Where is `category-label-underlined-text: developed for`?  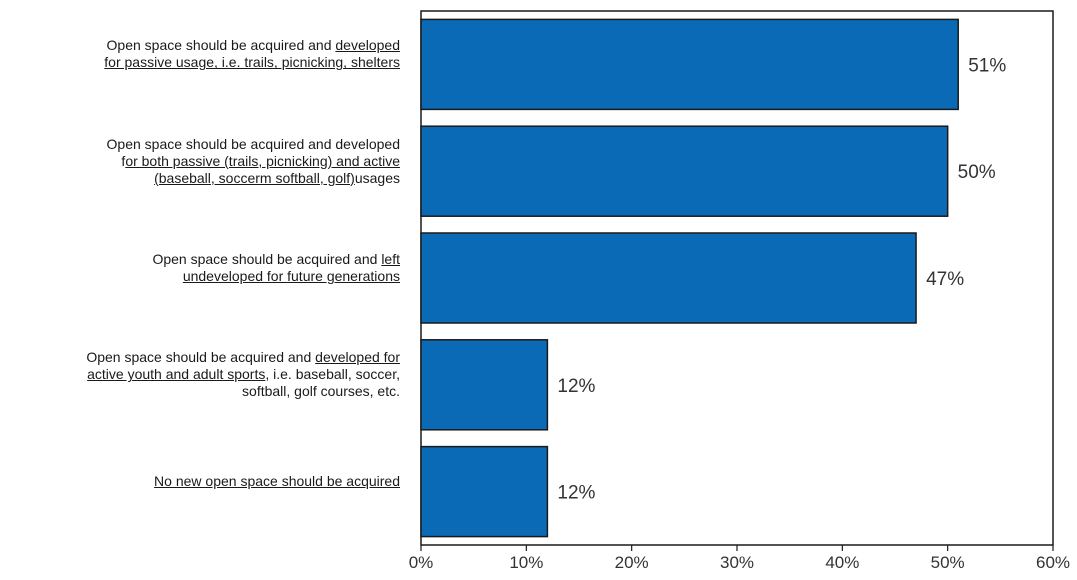 category-label-underlined-text: developed for is located at coordinates (357, 357).